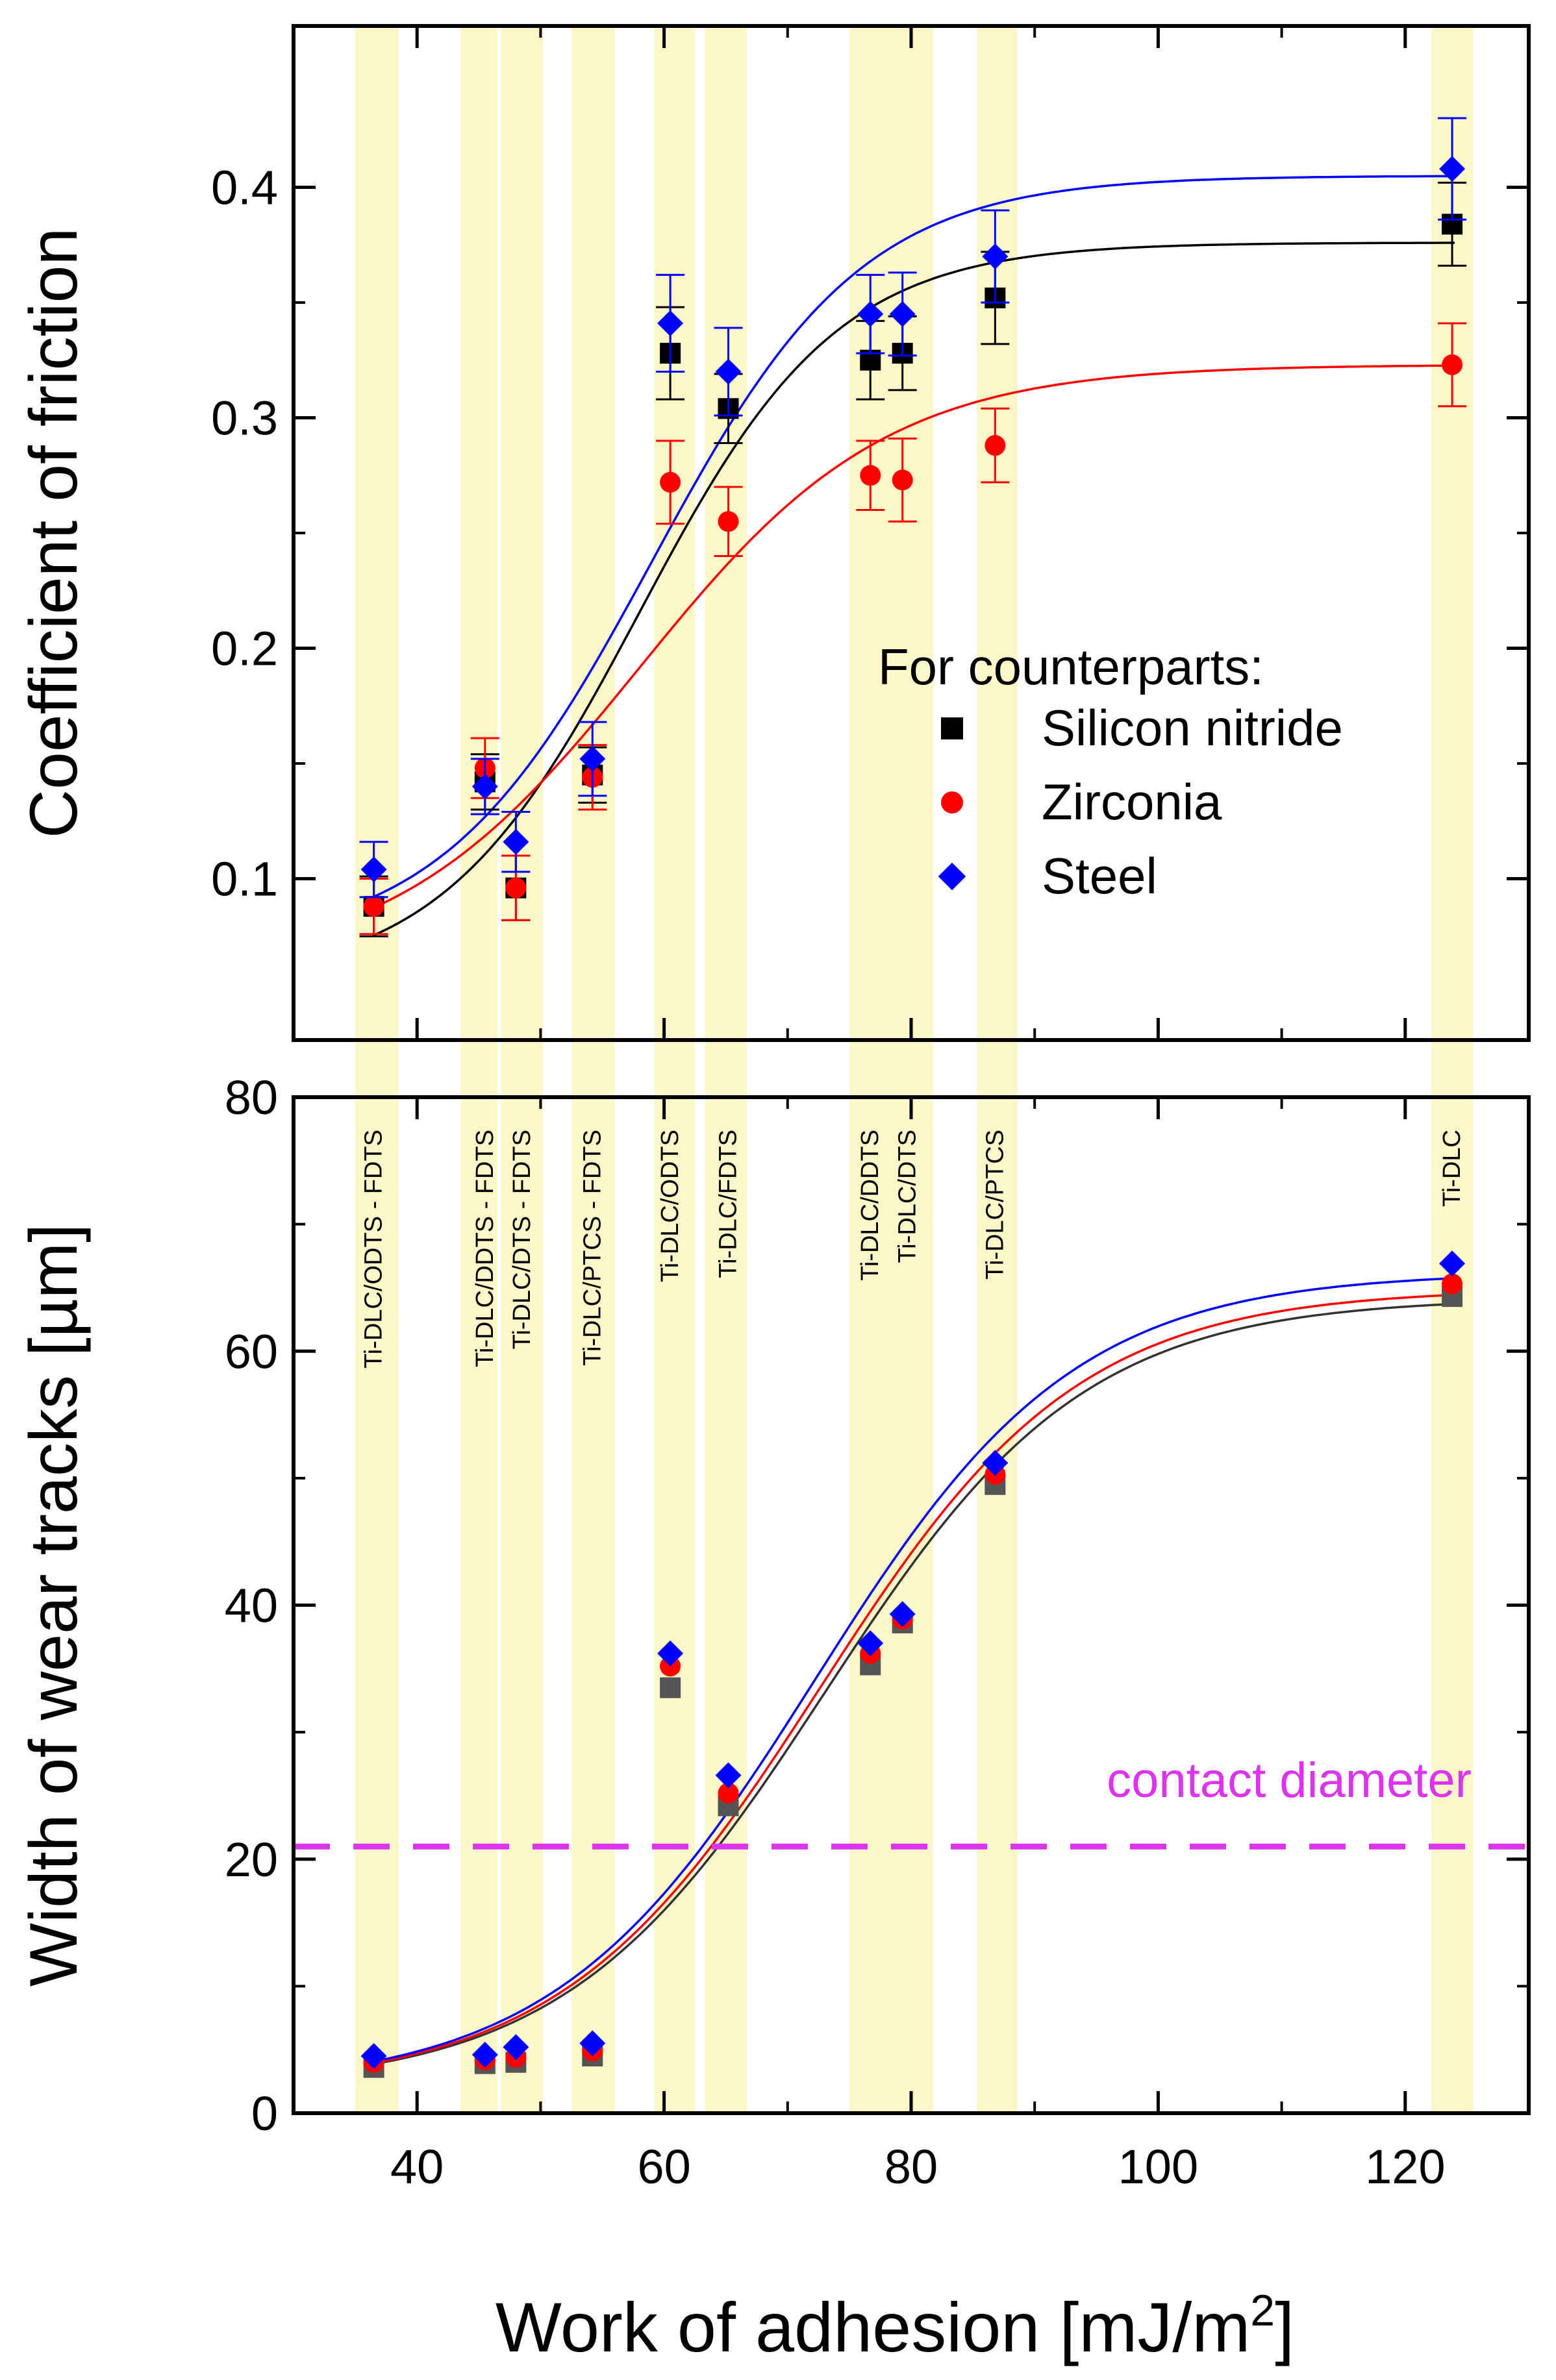 This screenshot has height=2380, width=1556. I want to click on coating-label: Ti-DLC/DTS, so click(907, 1197).